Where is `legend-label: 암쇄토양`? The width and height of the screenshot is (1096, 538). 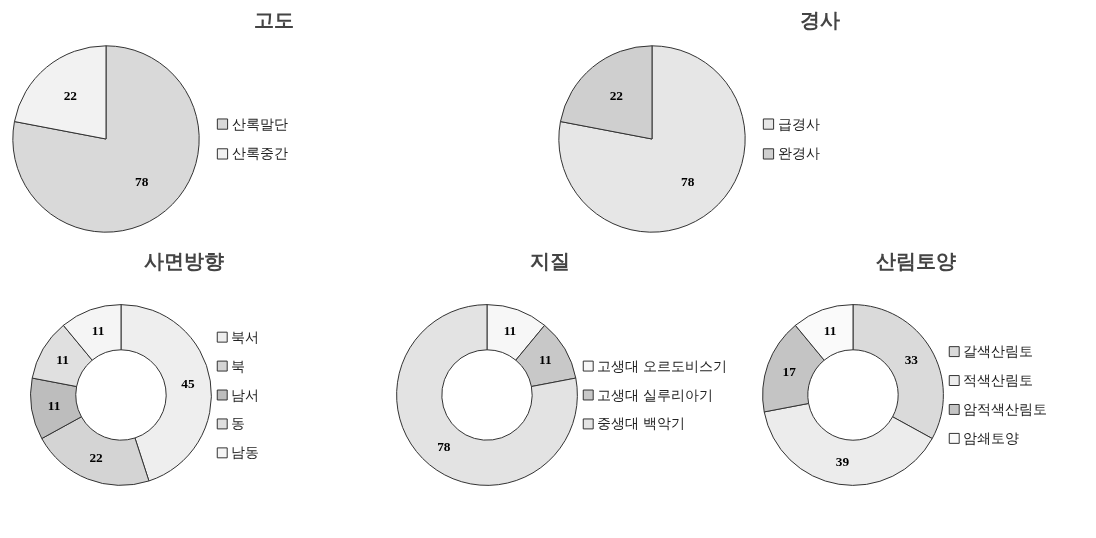
legend-label: 암쇄토양 is located at coordinates (991, 438).